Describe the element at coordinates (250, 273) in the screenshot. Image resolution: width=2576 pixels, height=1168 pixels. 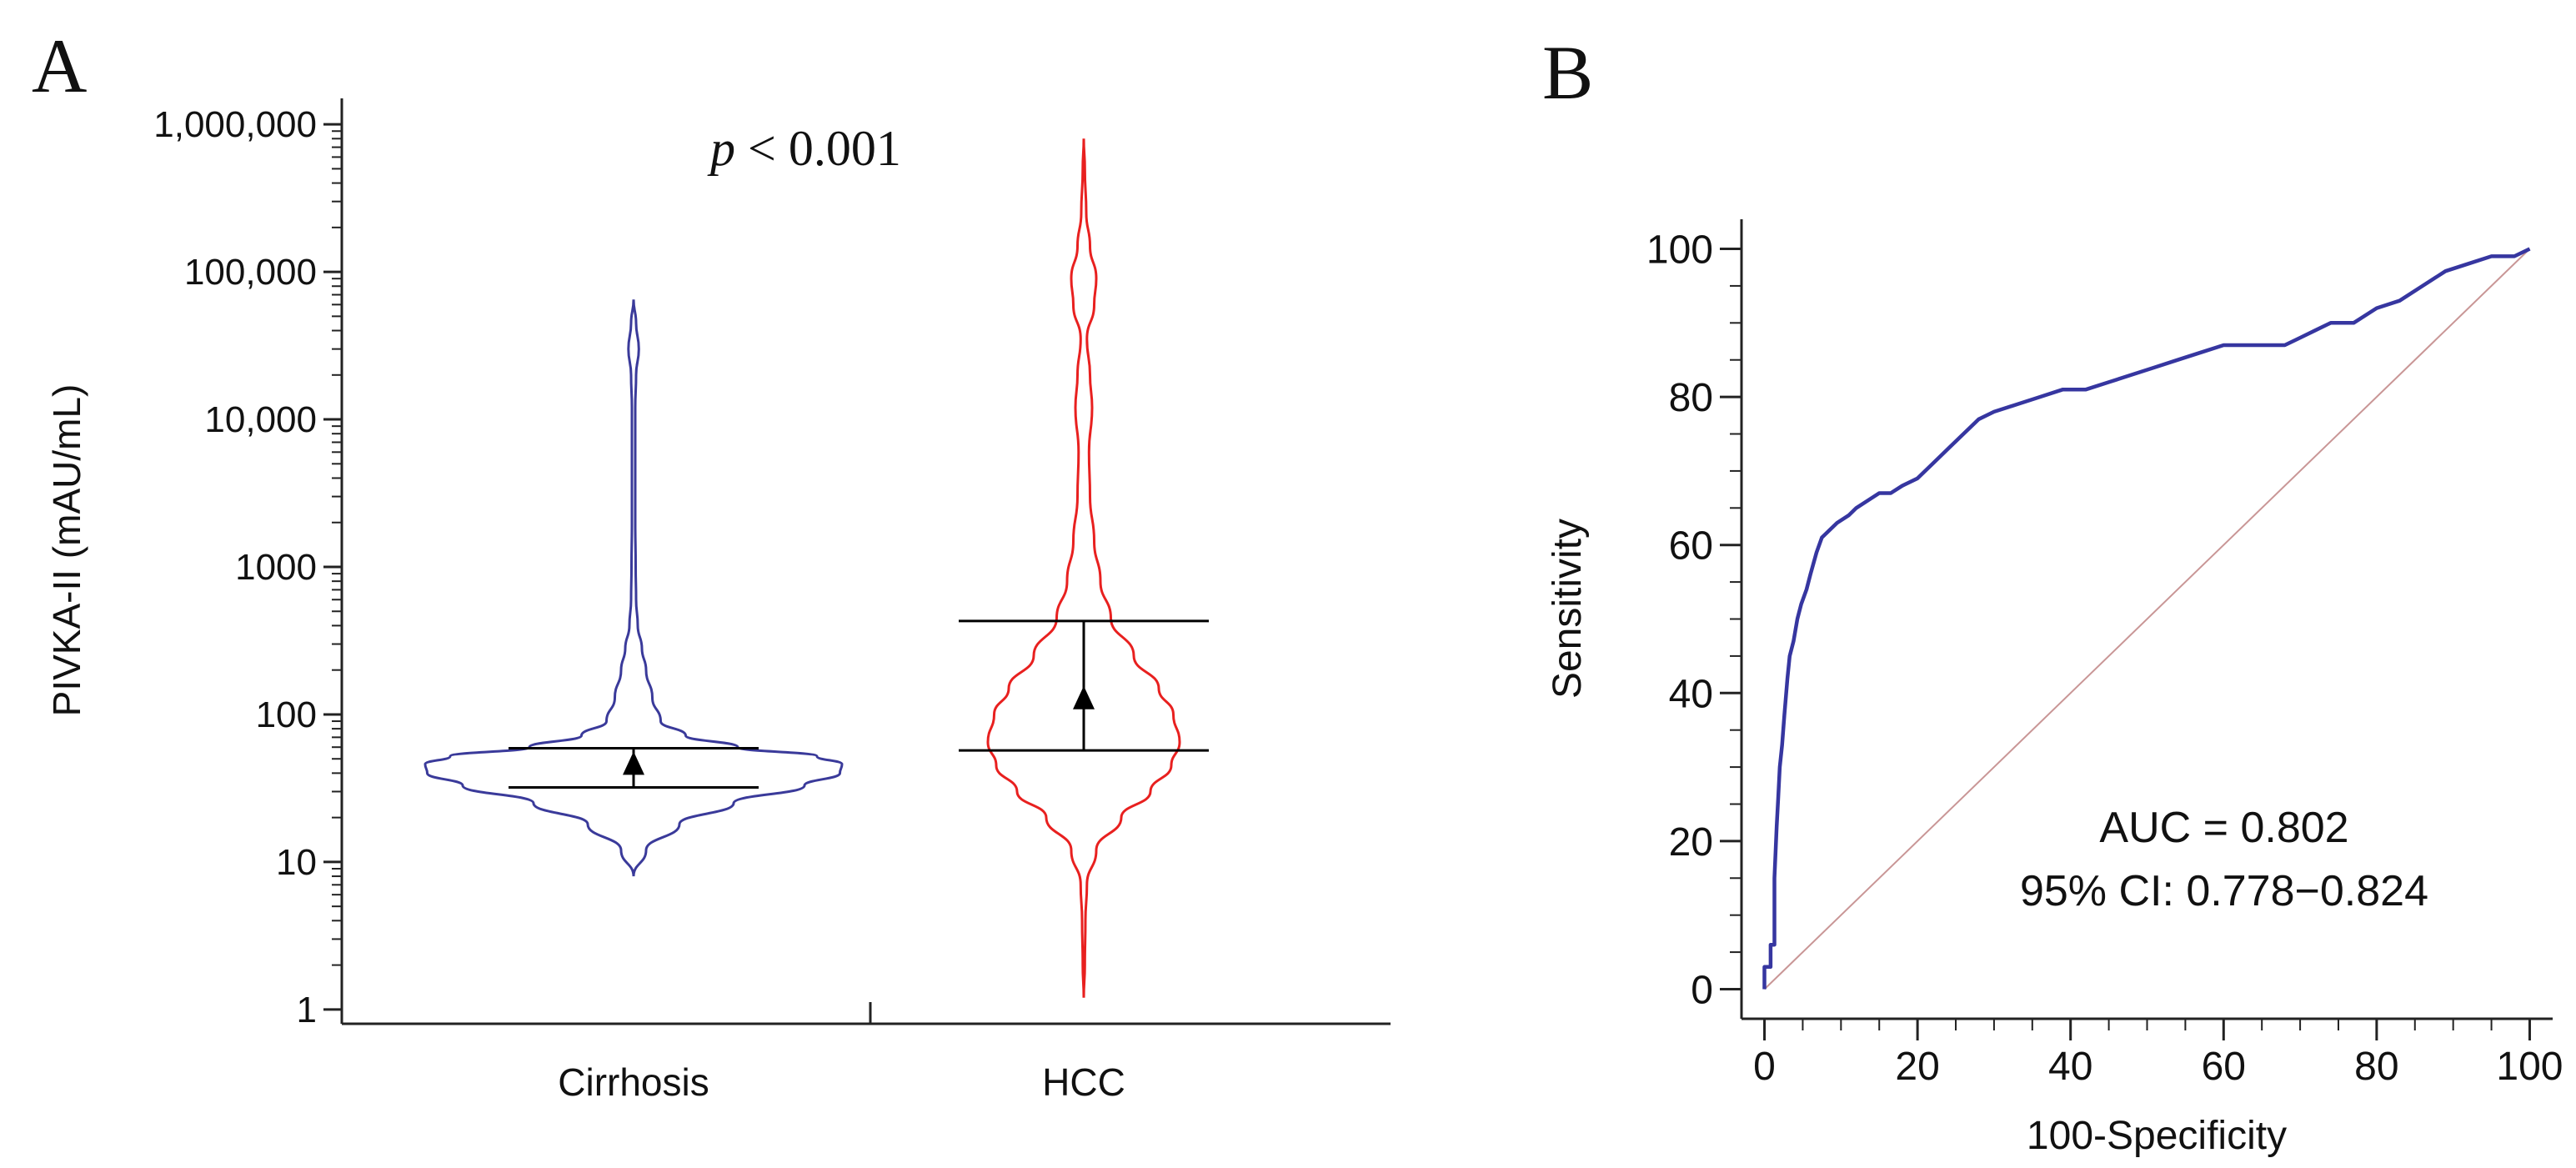
I see `y-tick-label: 100,000` at that location.